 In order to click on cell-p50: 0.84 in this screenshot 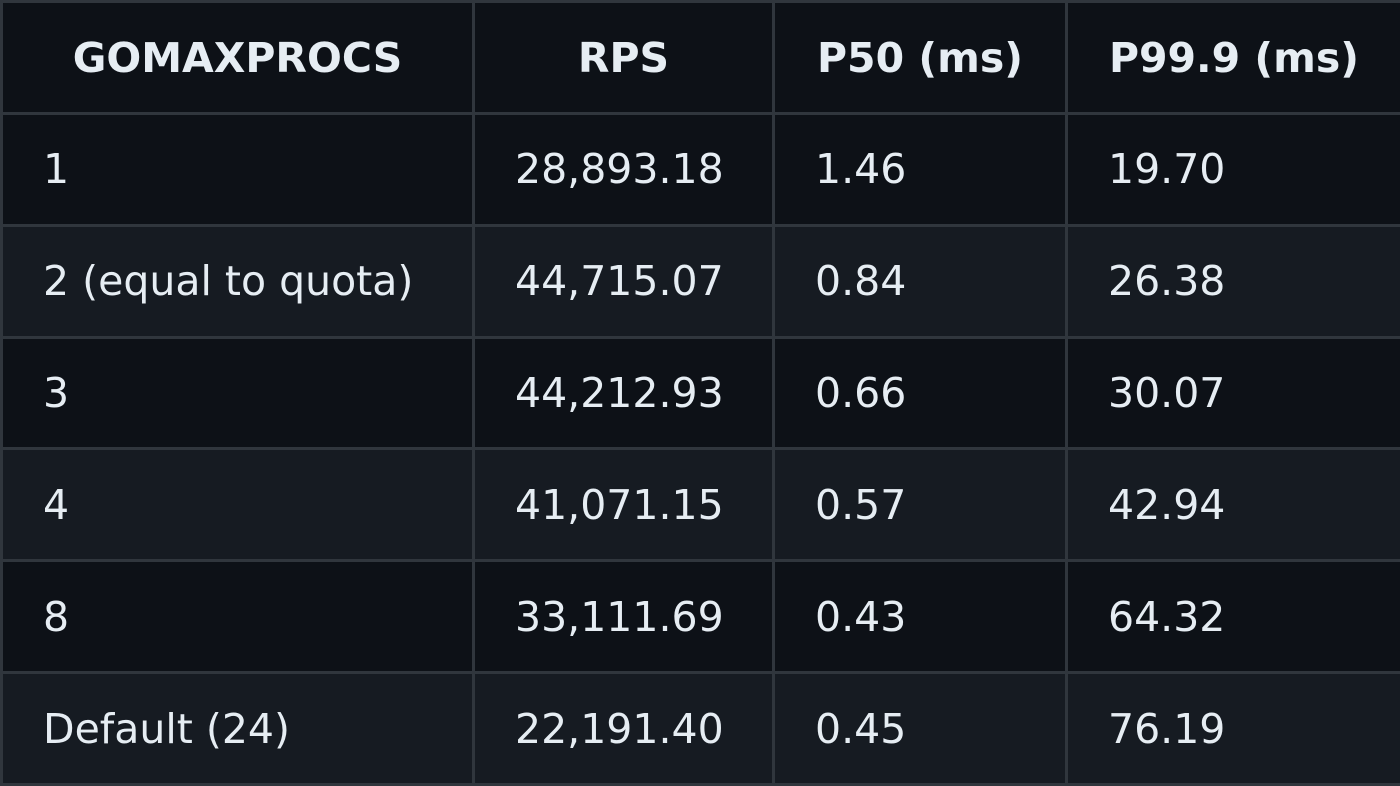, I will do `click(920, 281)`.